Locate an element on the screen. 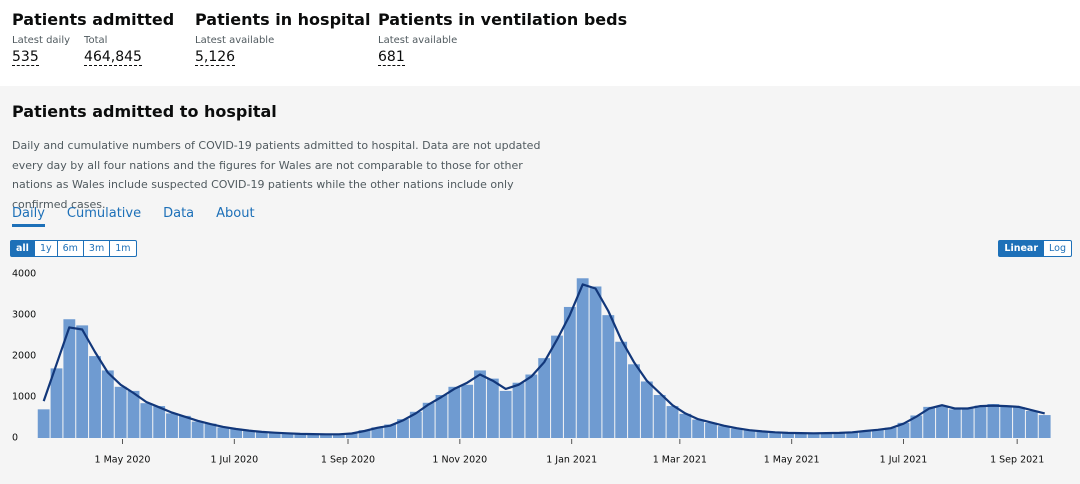  tab: Data is located at coordinates (179, 213).